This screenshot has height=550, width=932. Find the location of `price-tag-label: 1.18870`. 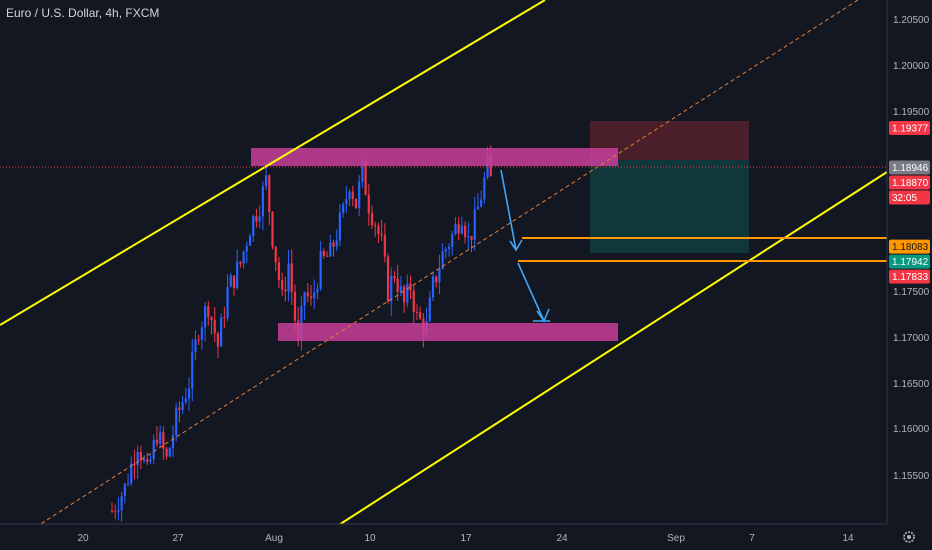

price-tag-label: 1.18870 is located at coordinates (910, 183).